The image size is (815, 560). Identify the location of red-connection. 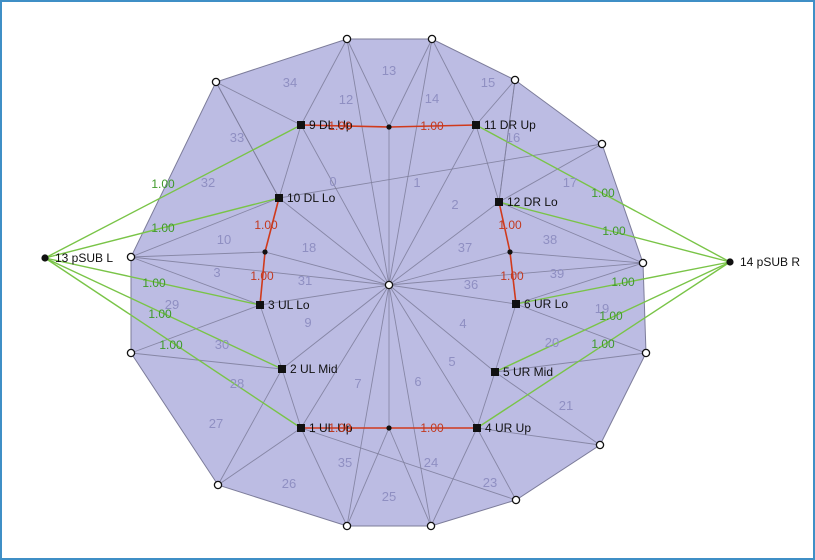
(262, 278).